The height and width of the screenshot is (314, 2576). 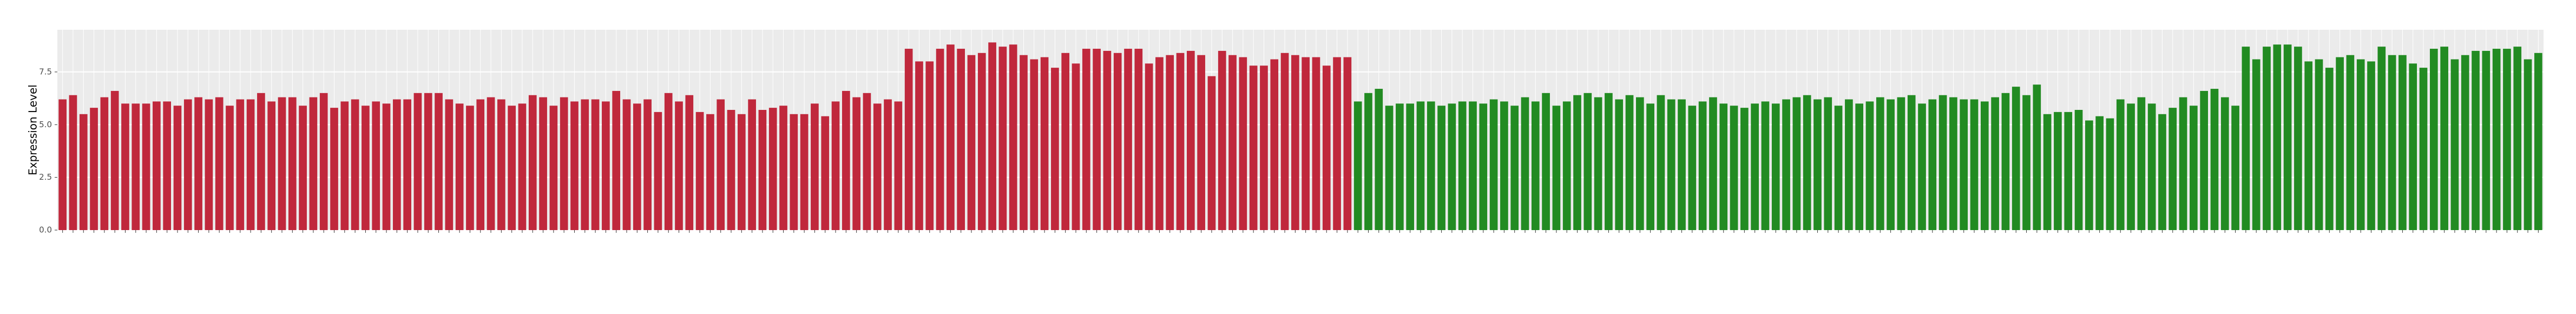 What do you see at coordinates (45, 124) in the screenshot?
I see `y-tick-label: 5.0` at bounding box center [45, 124].